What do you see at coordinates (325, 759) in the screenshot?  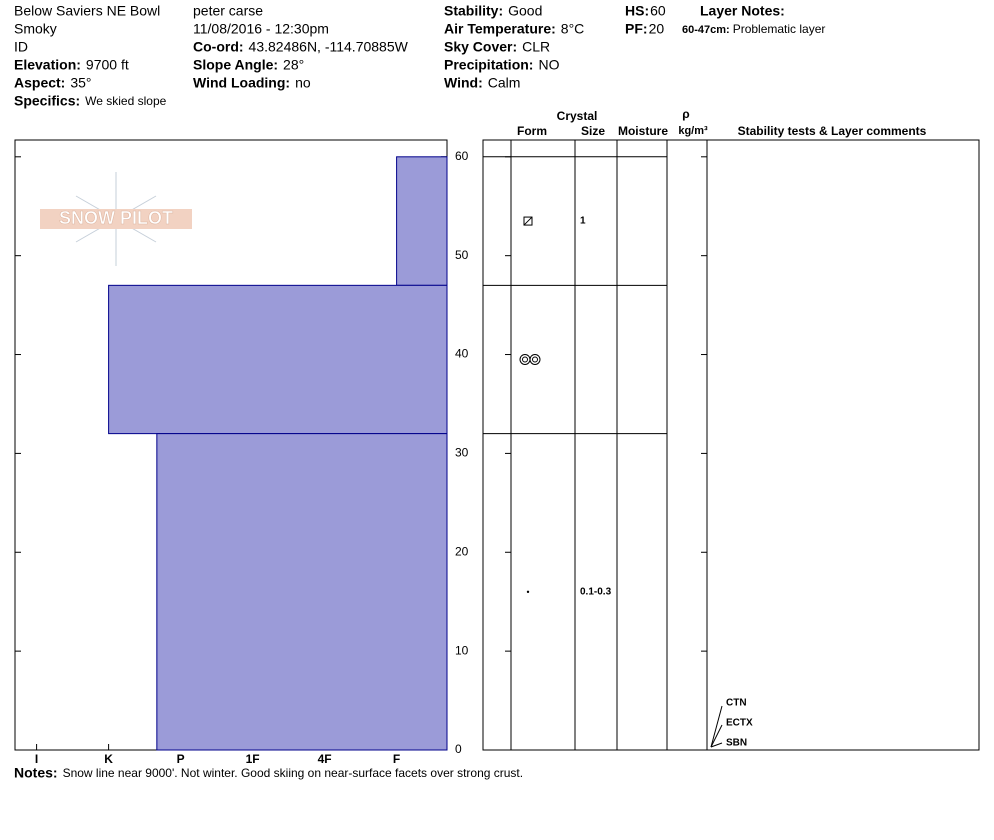 I see `x-tick-label: 4F` at bounding box center [325, 759].